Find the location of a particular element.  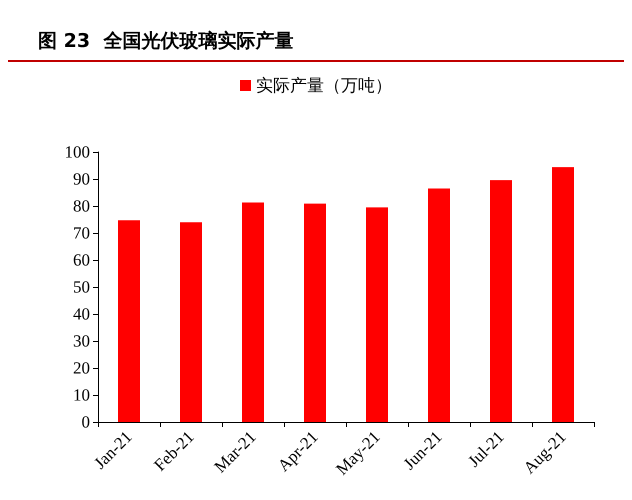

y-tick-label: 80 is located at coordinates (81, 206).